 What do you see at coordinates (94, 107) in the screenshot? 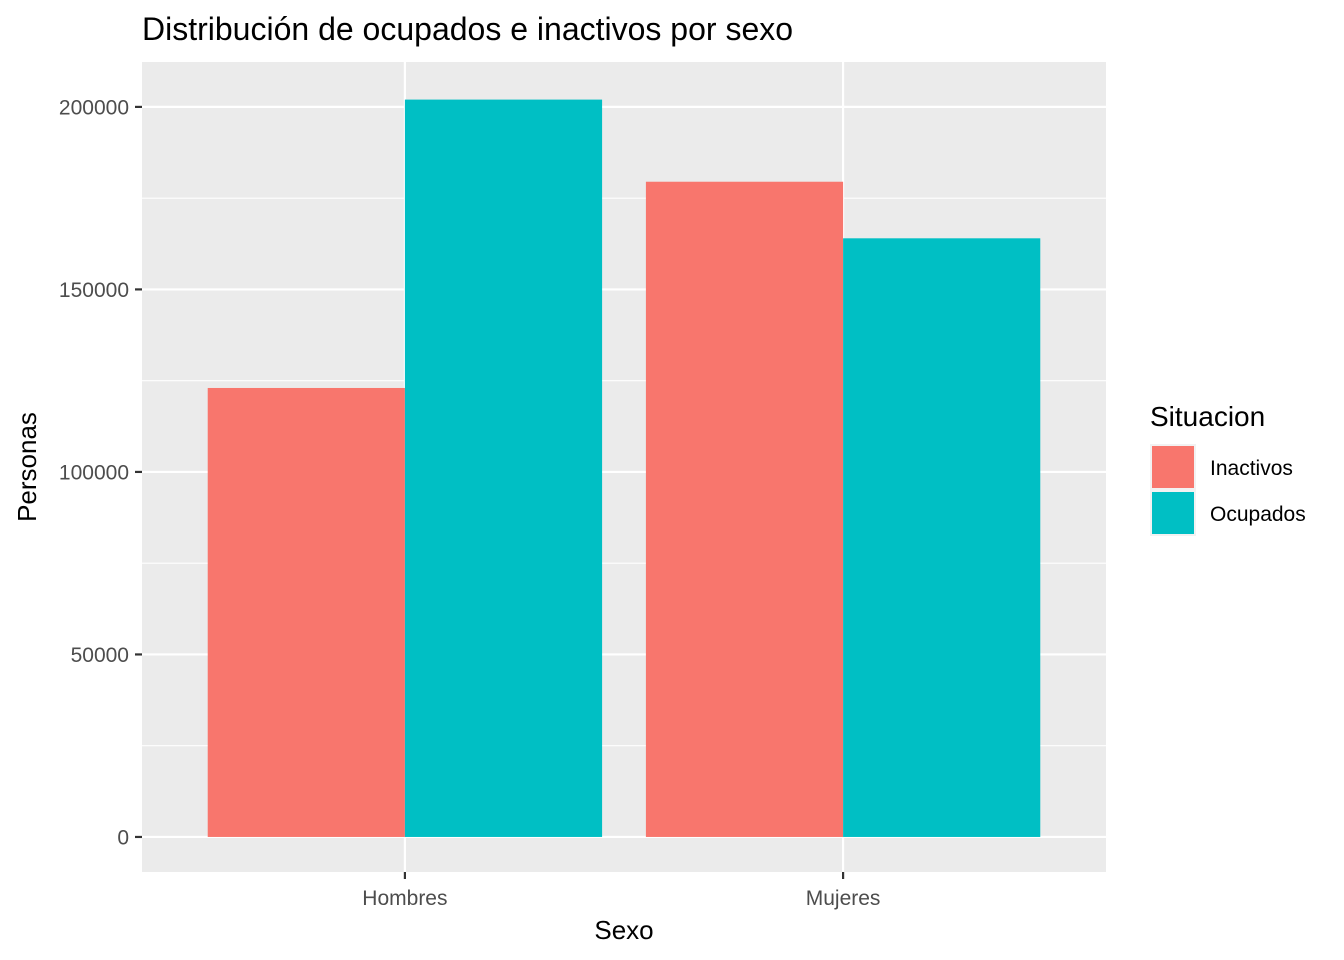
I see `y-tick-label: 200000` at bounding box center [94, 107].